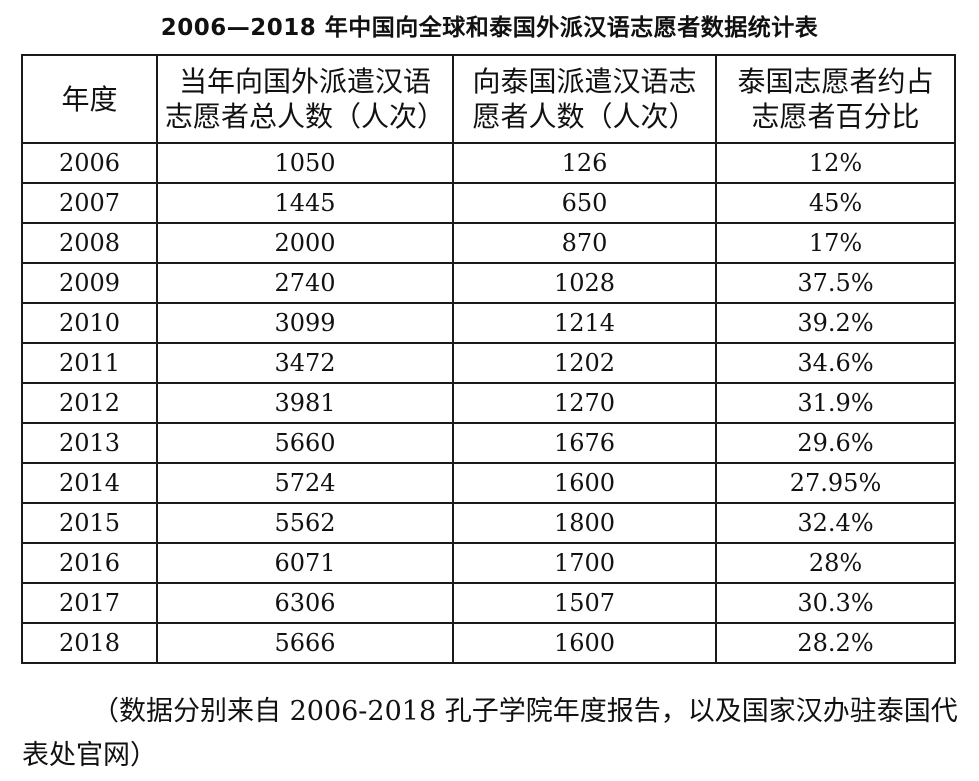 The width and height of the screenshot is (979, 781). What do you see at coordinates (584, 443) in the screenshot?
I see `thailand-cell: 1676` at bounding box center [584, 443].